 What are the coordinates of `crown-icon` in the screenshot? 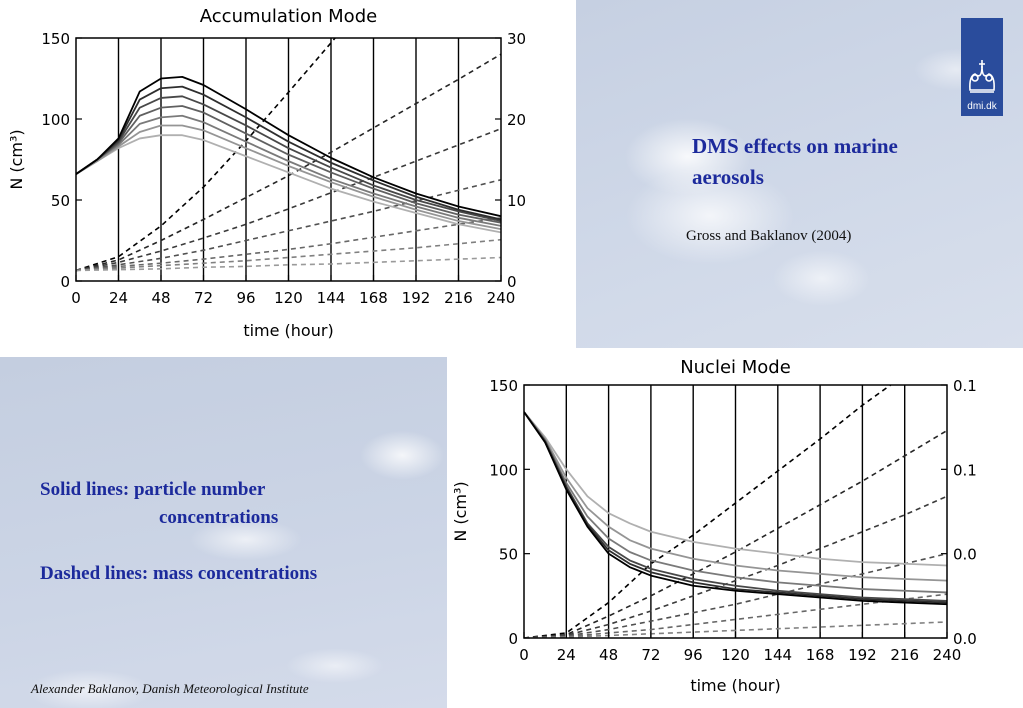 It's located at (982, 76).